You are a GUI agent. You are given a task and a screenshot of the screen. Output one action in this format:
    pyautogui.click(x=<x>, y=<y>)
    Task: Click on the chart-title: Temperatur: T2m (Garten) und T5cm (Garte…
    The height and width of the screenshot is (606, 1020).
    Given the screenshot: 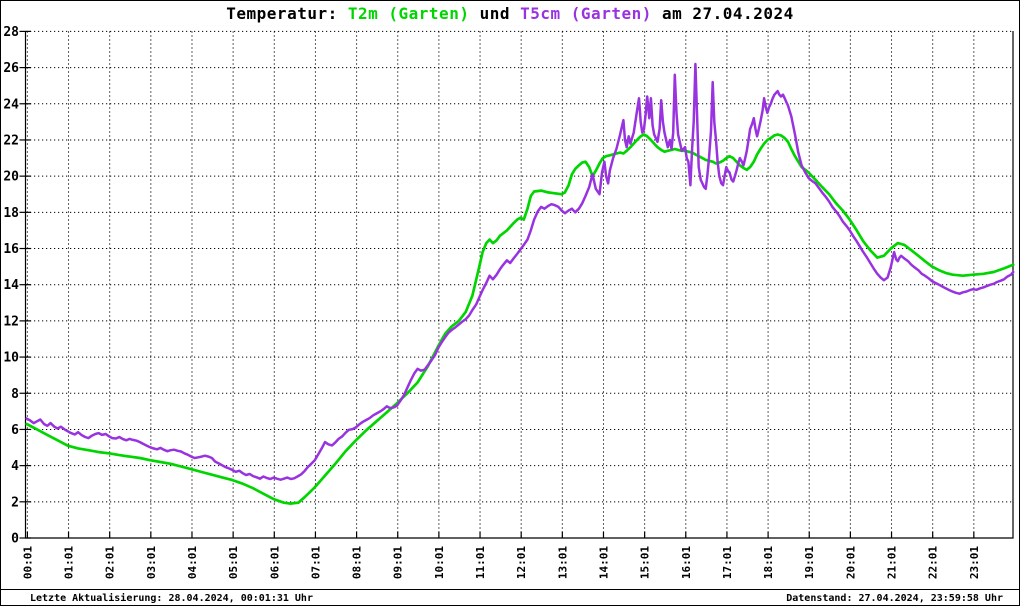 What is the action you would take?
    pyautogui.click(x=509, y=13)
    